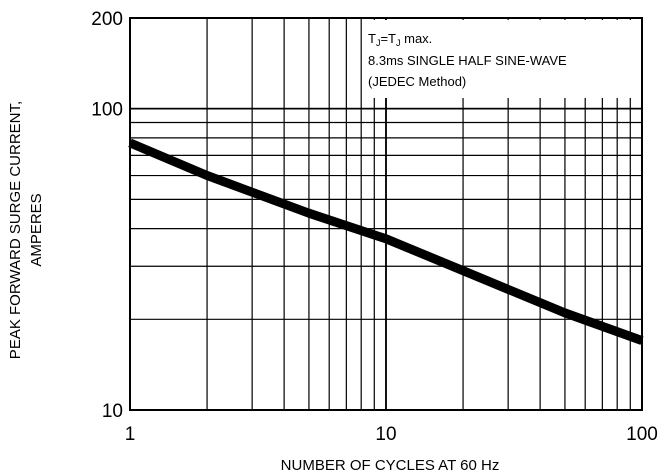 This screenshot has height=476, width=665. Describe the element at coordinates (107, 215) in the screenshot. I see `y-tick-labels: 10 100 200` at that location.